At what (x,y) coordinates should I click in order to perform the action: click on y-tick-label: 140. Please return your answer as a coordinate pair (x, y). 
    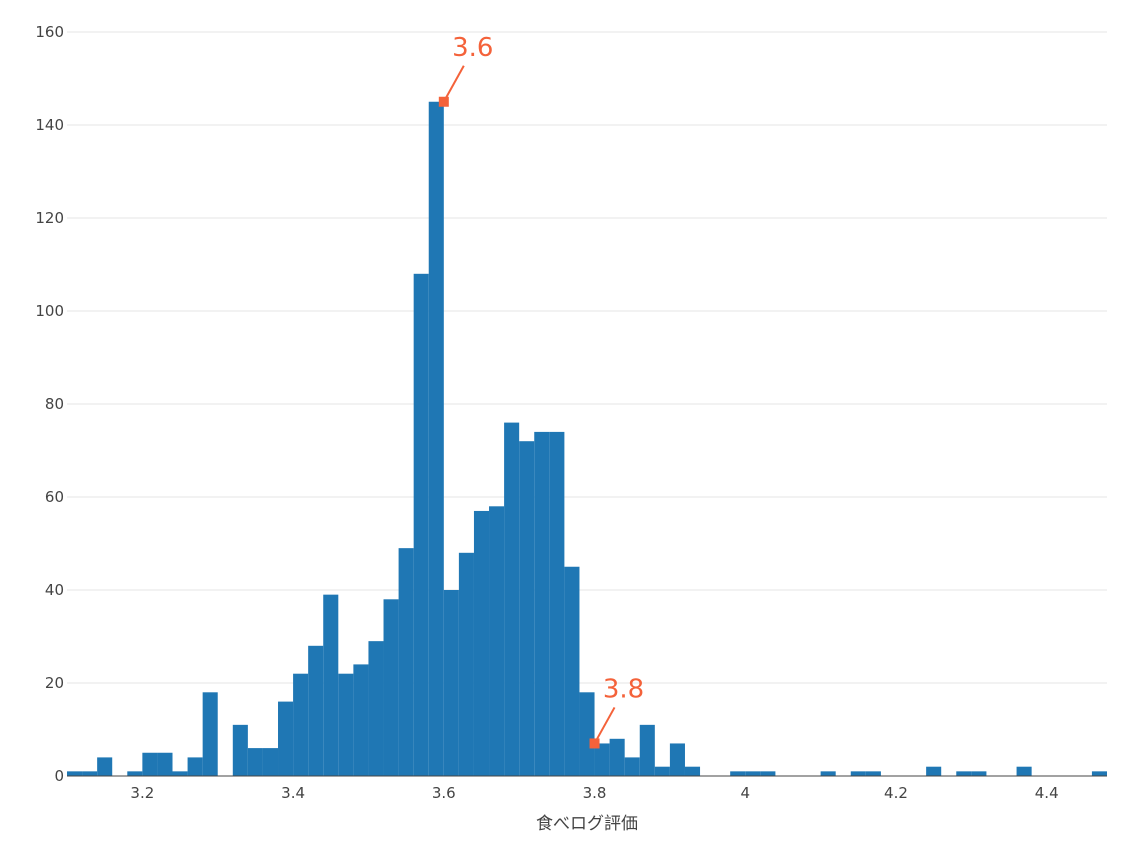
    Looking at the image, I should click on (49, 125).